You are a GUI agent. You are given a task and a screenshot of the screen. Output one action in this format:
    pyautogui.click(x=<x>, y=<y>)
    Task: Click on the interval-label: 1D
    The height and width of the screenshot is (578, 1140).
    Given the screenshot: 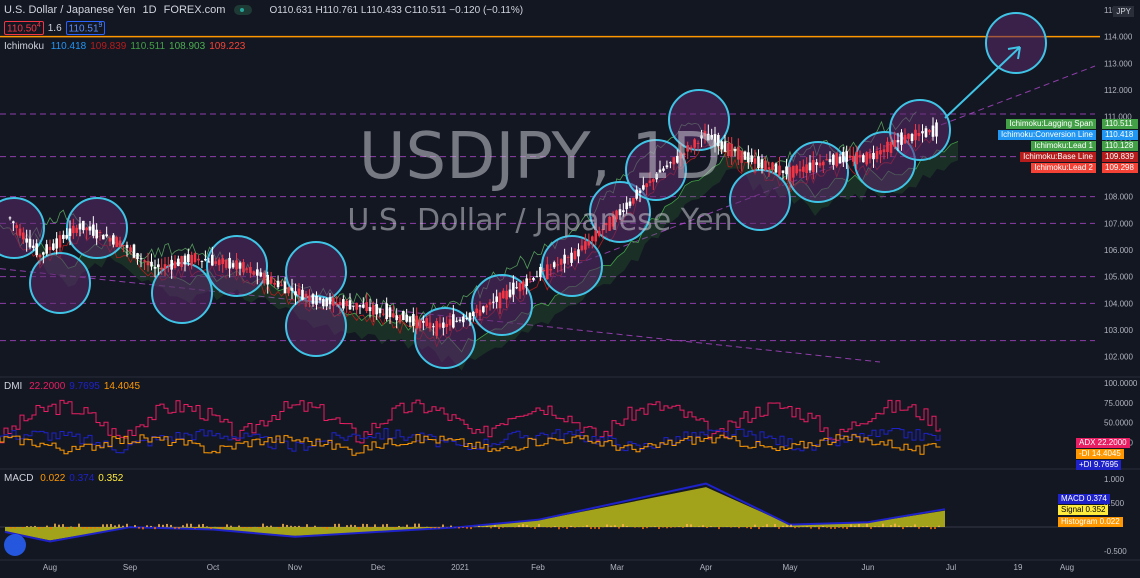 What is the action you would take?
    pyautogui.click(x=149, y=10)
    